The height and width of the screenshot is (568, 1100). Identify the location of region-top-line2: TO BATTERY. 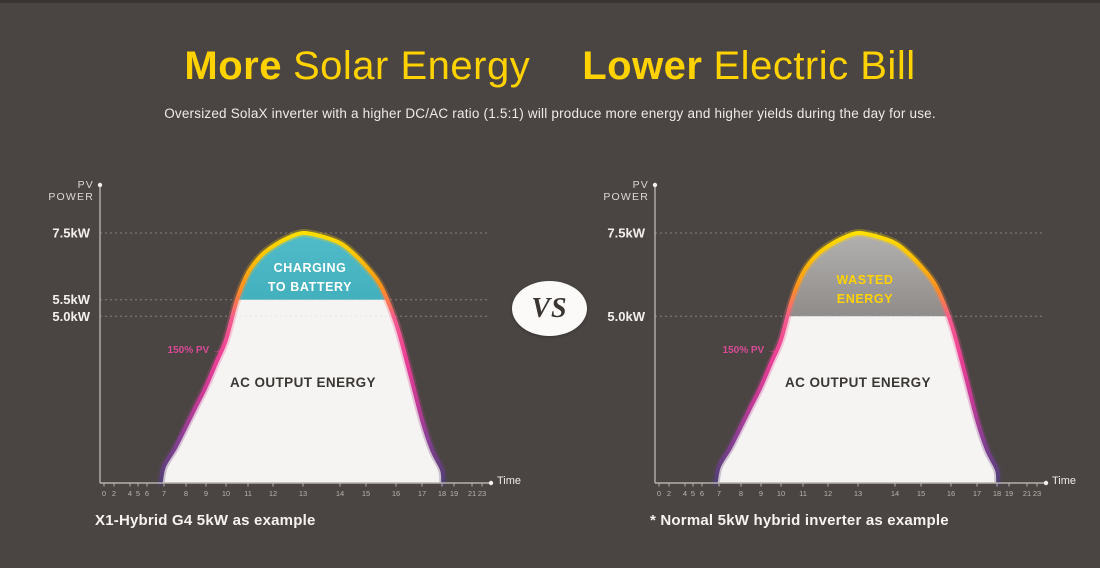
(310, 287).